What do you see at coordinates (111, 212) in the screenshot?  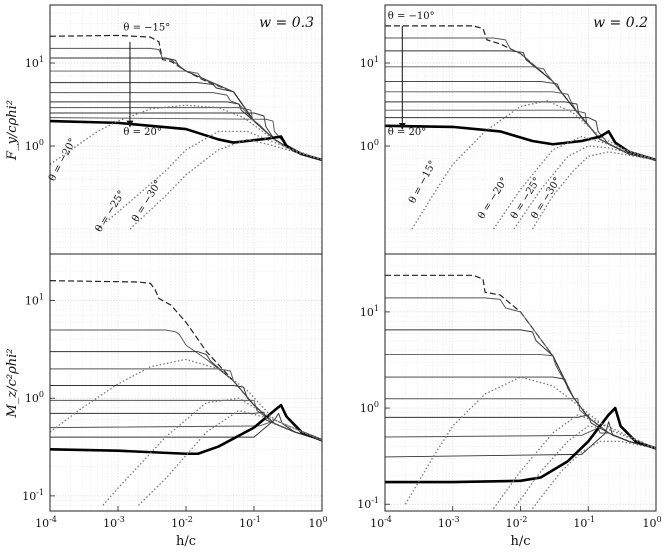 I see `theta-annotation: θ = −25°` at bounding box center [111, 212].